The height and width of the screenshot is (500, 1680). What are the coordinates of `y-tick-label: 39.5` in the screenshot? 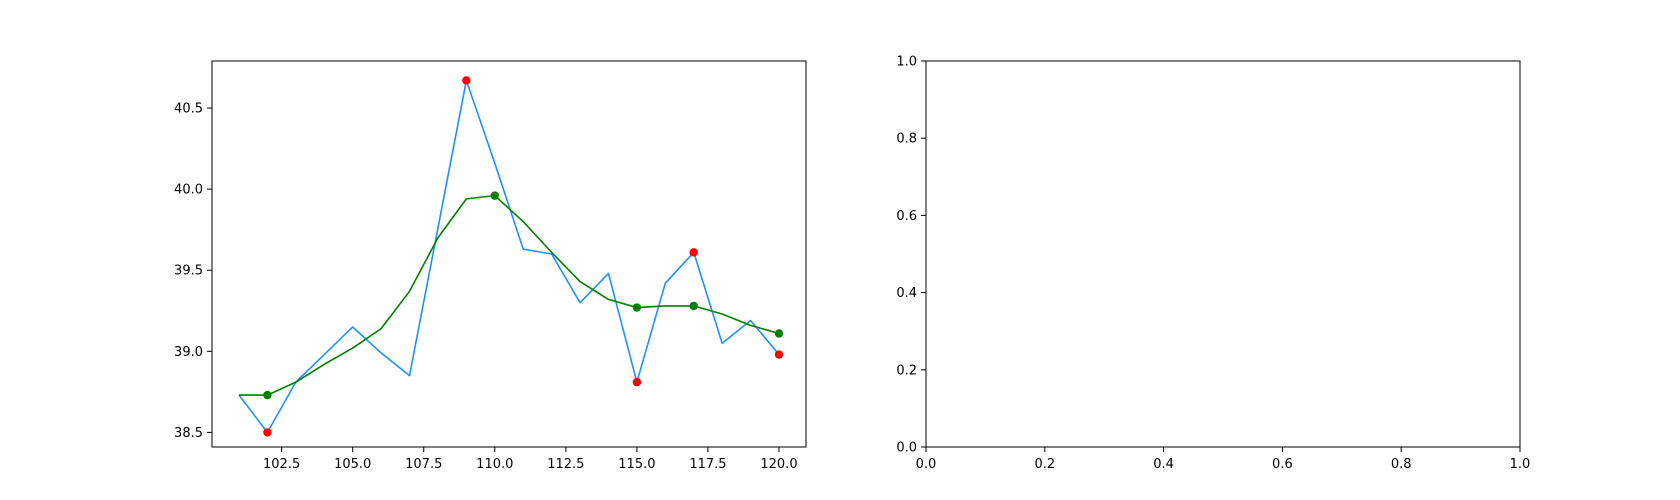 It's located at (188, 271).